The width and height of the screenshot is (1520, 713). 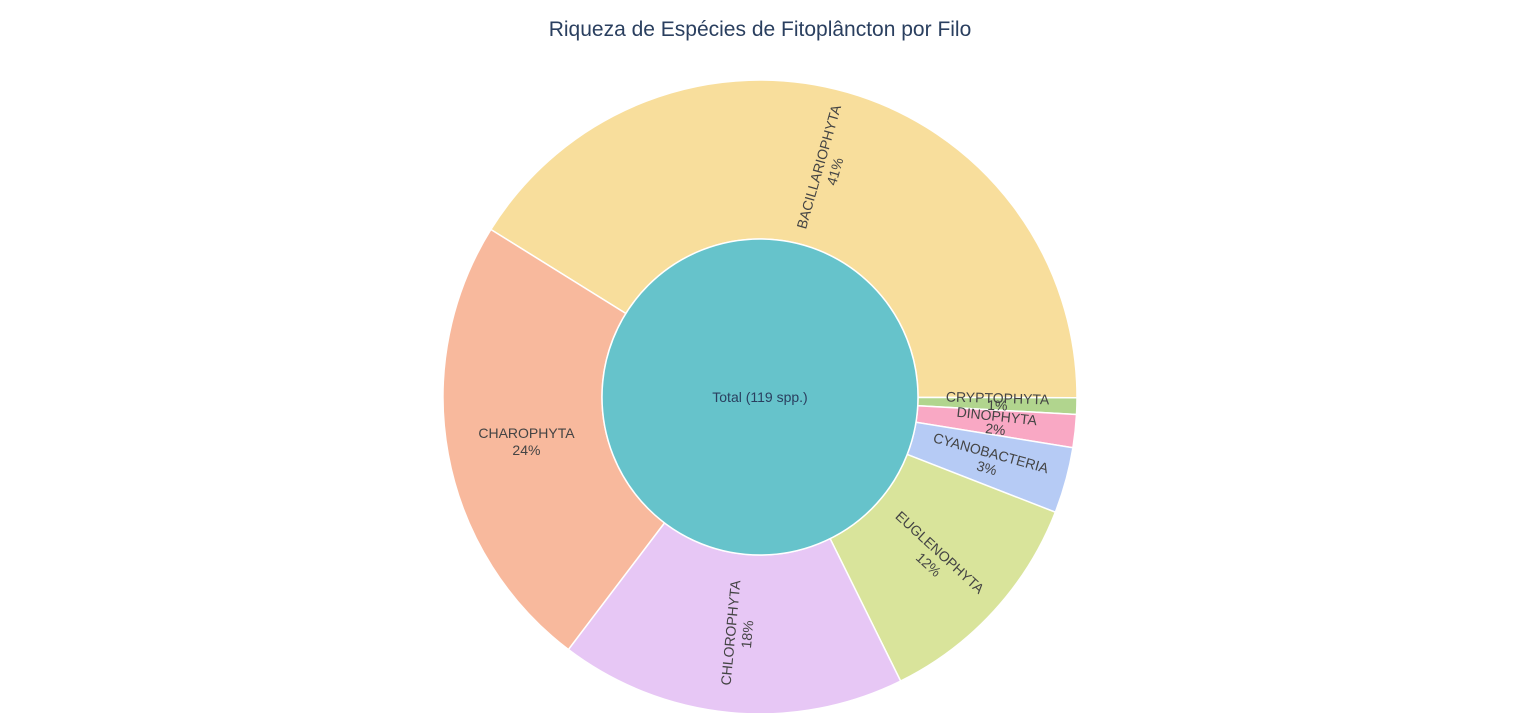 I want to click on root-segment, so click(x=760, y=397).